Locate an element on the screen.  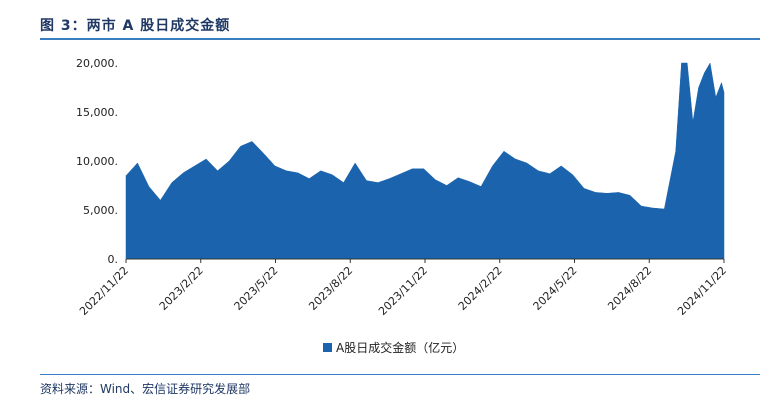
x-tick-label: 2023/5/22 is located at coordinates (256, 288).